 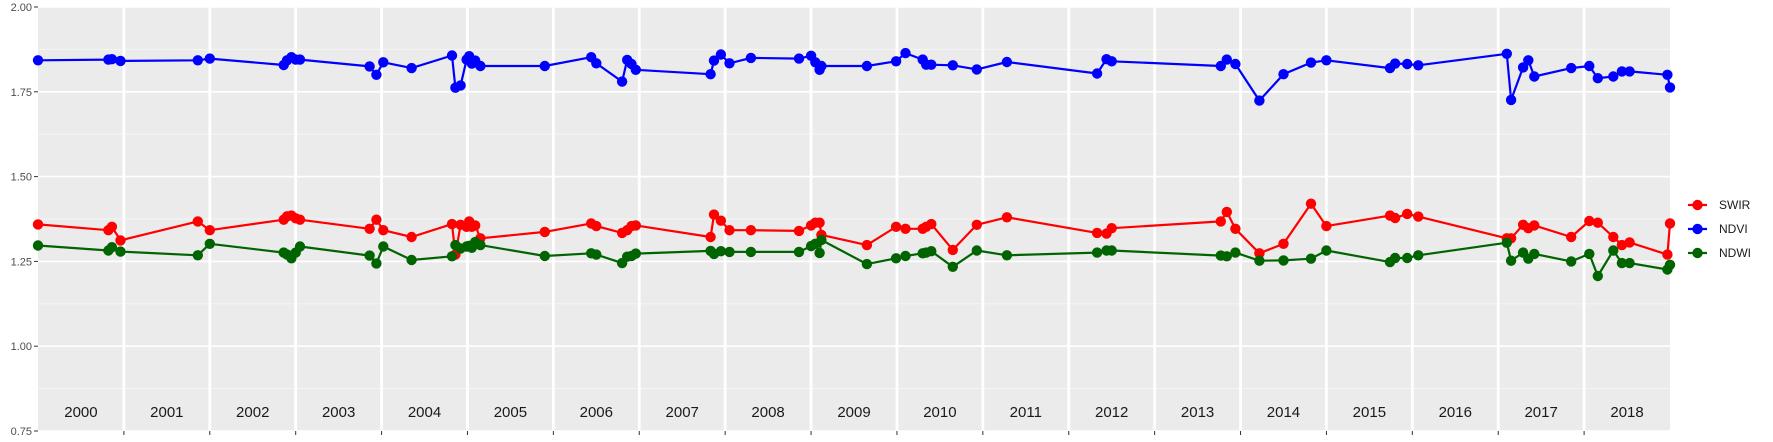 I want to click on year-label: 2004, so click(x=424, y=412).